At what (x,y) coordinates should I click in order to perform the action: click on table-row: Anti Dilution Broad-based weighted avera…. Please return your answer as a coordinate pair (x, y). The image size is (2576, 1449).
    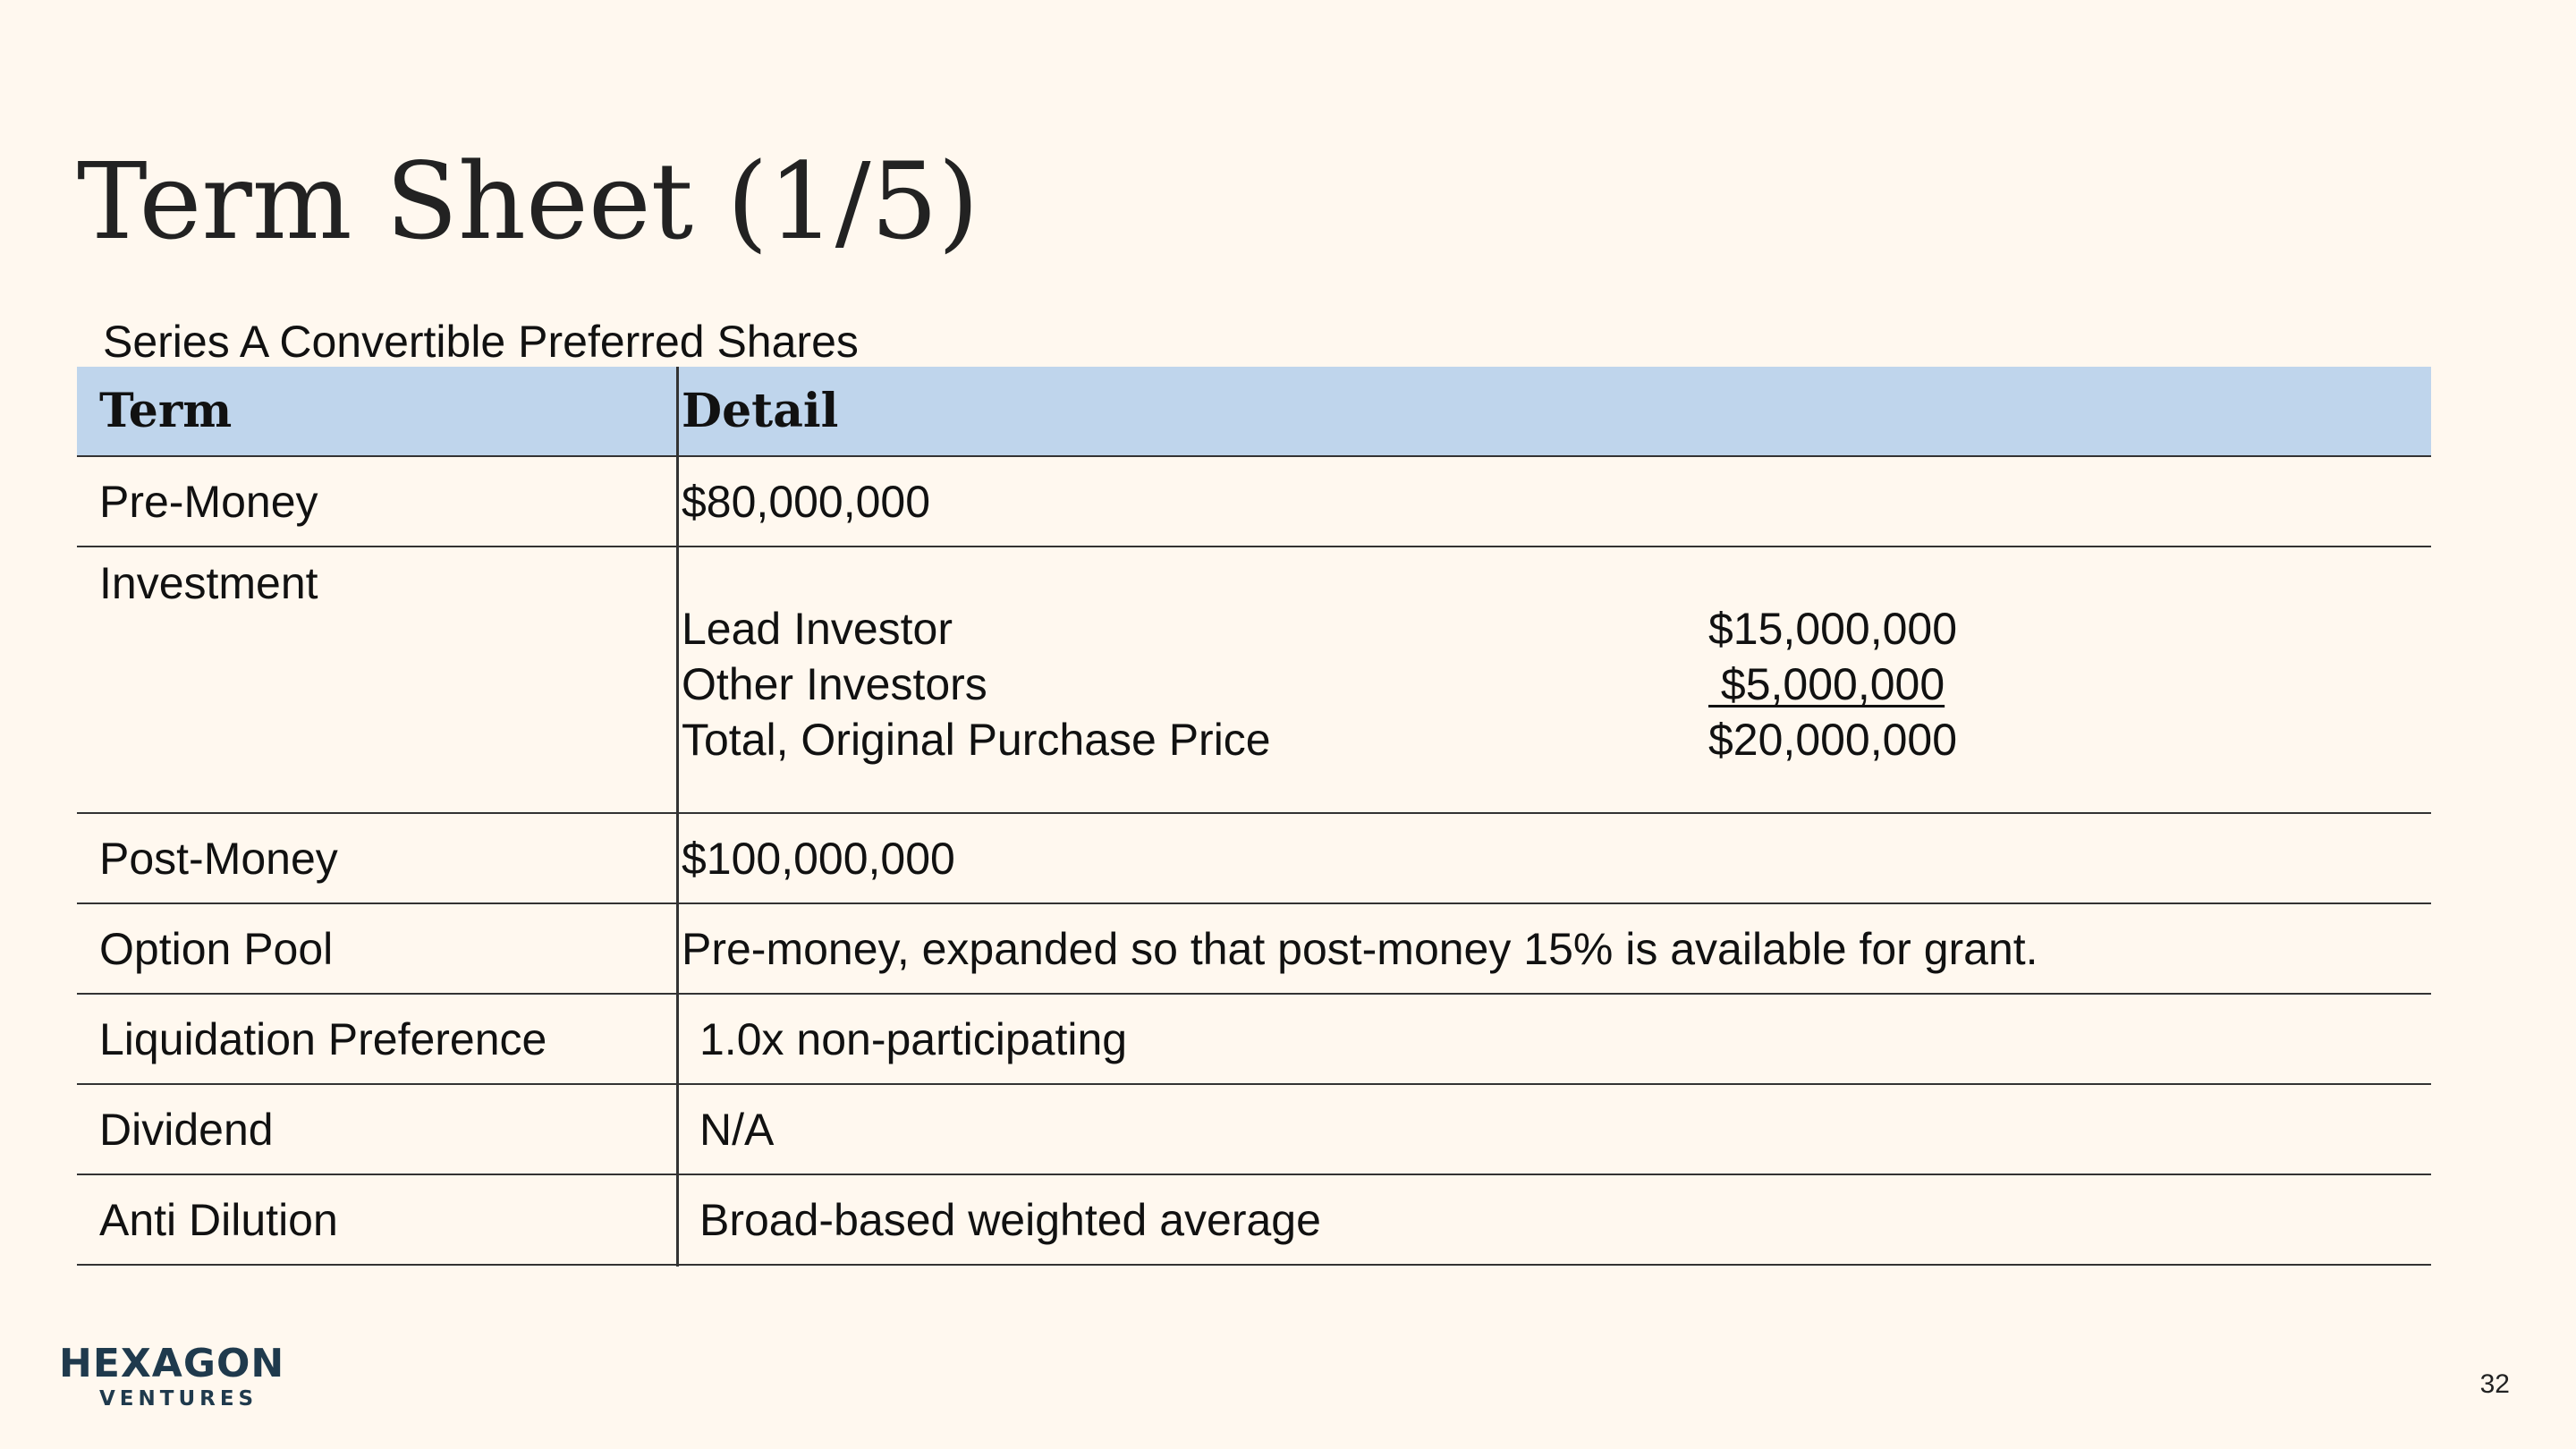
    Looking at the image, I should click on (1254, 1221).